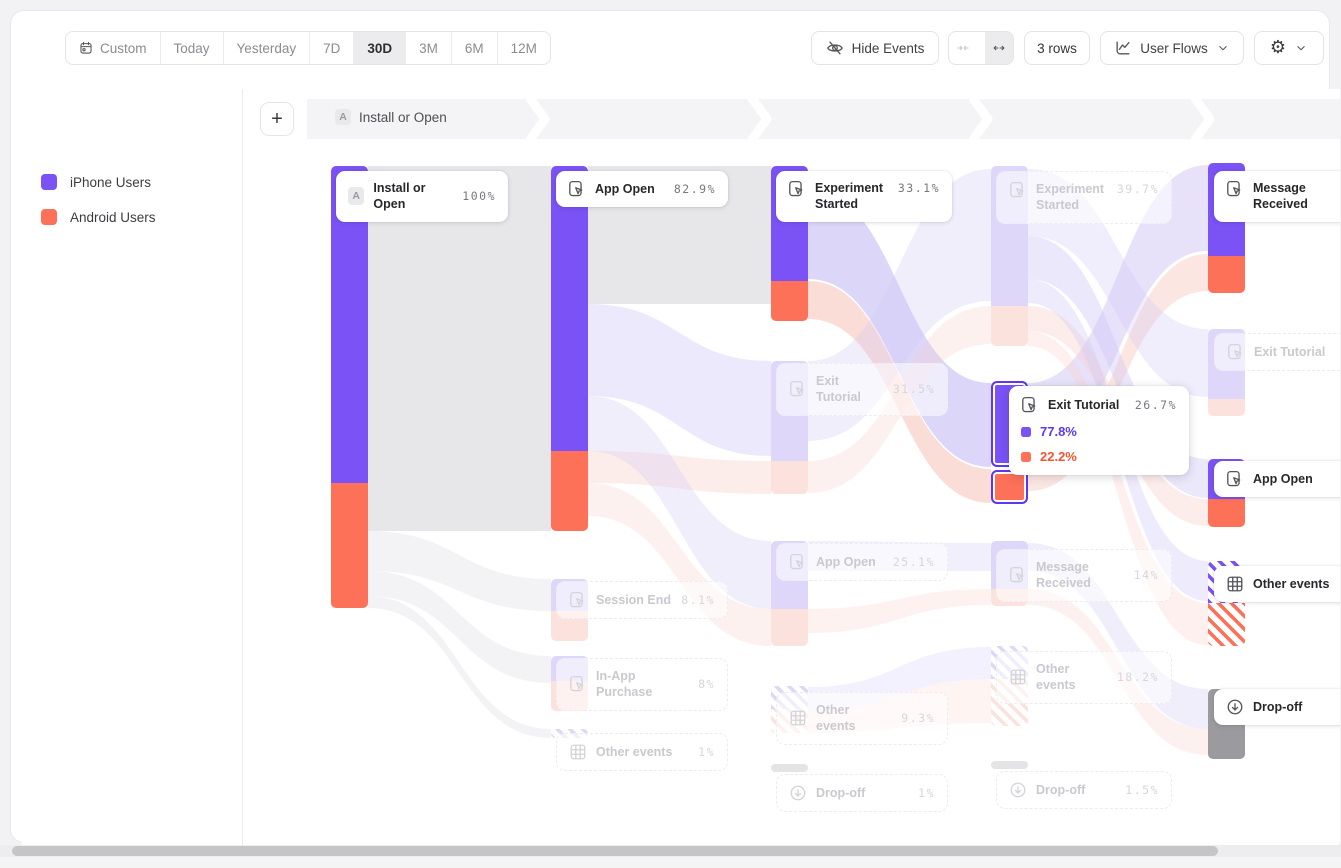 The image size is (1341, 868). What do you see at coordinates (332, 48) in the screenshot?
I see `date-range-7d: 7D` at bounding box center [332, 48].